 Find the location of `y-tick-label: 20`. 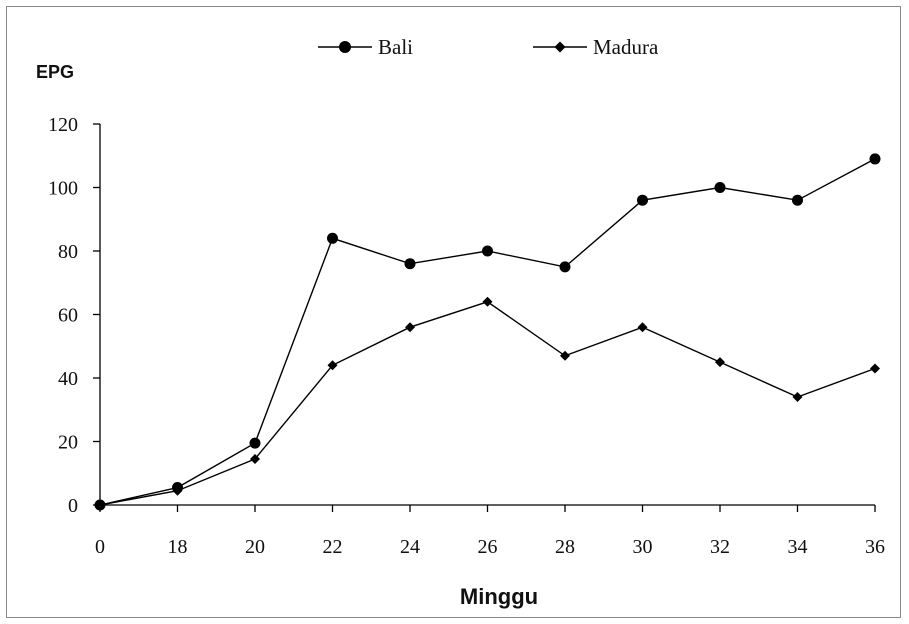

y-tick-label: 20 is located at coordinates (68, 443).